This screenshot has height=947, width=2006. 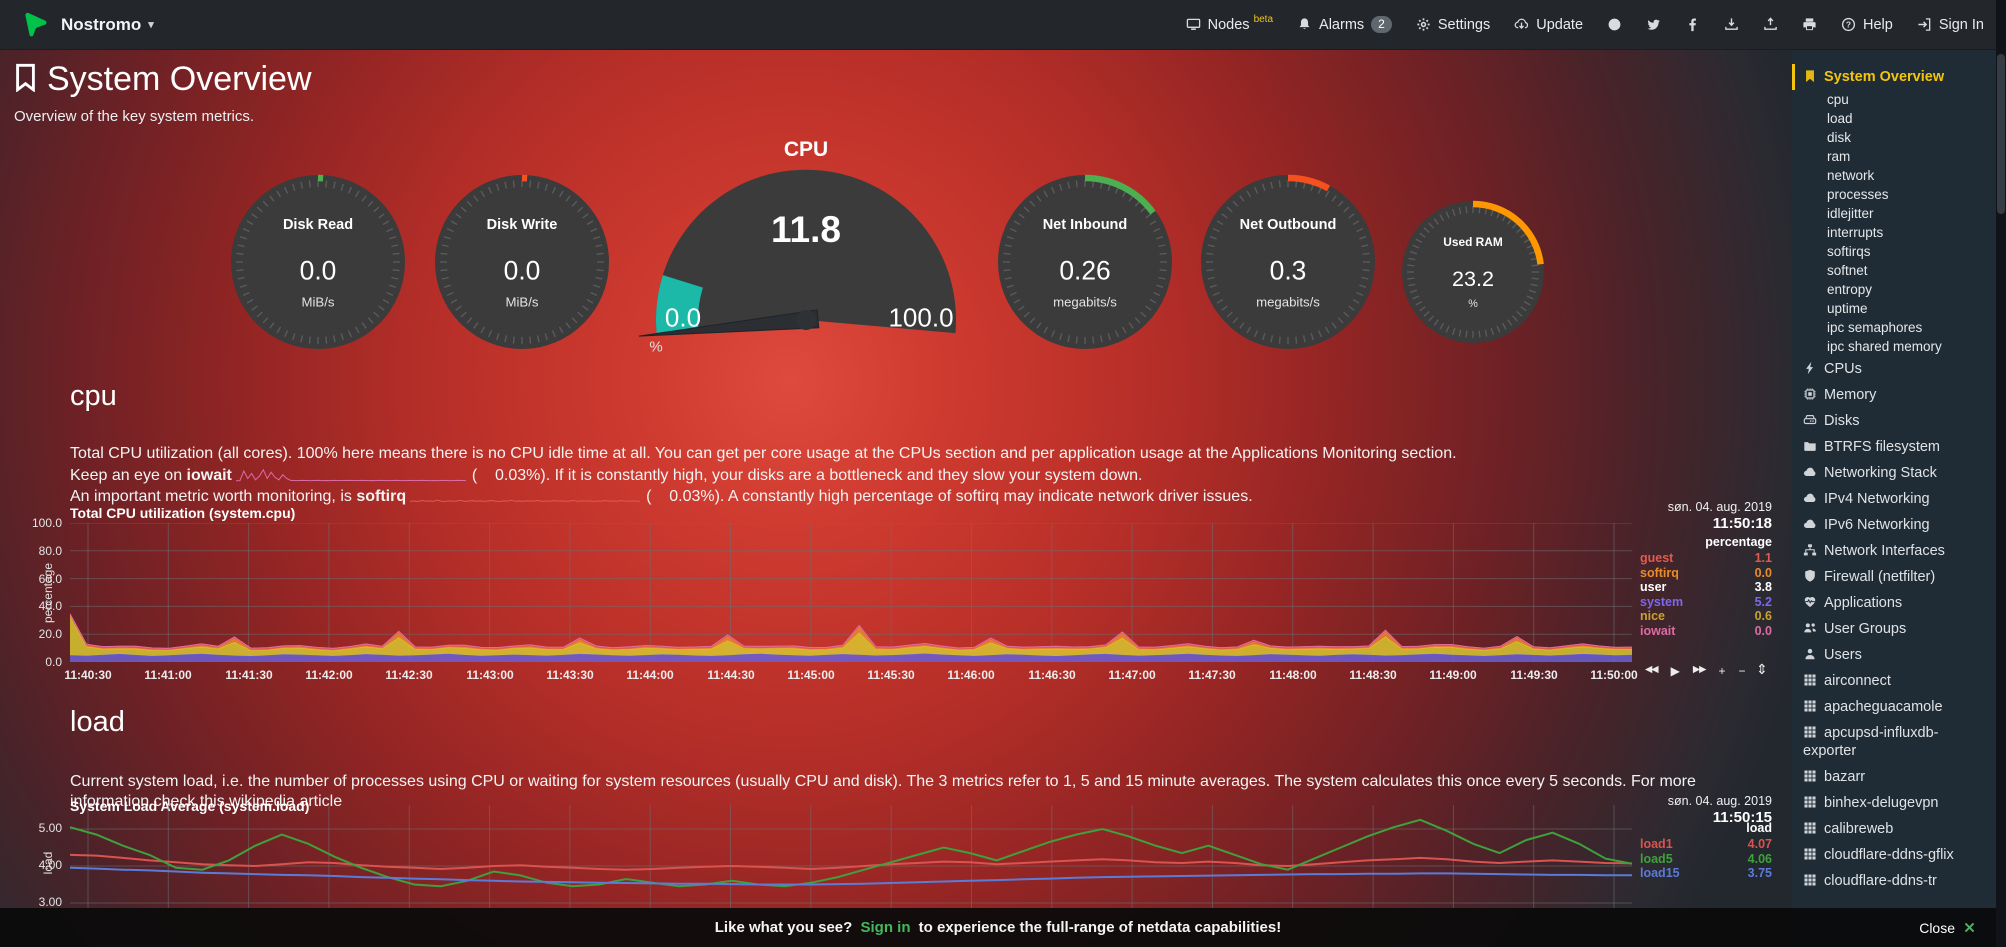 What do you see at coordinates (526, 495) in the screenshot?
I see `sparkline-softirq` at bounding box center [526, 495].